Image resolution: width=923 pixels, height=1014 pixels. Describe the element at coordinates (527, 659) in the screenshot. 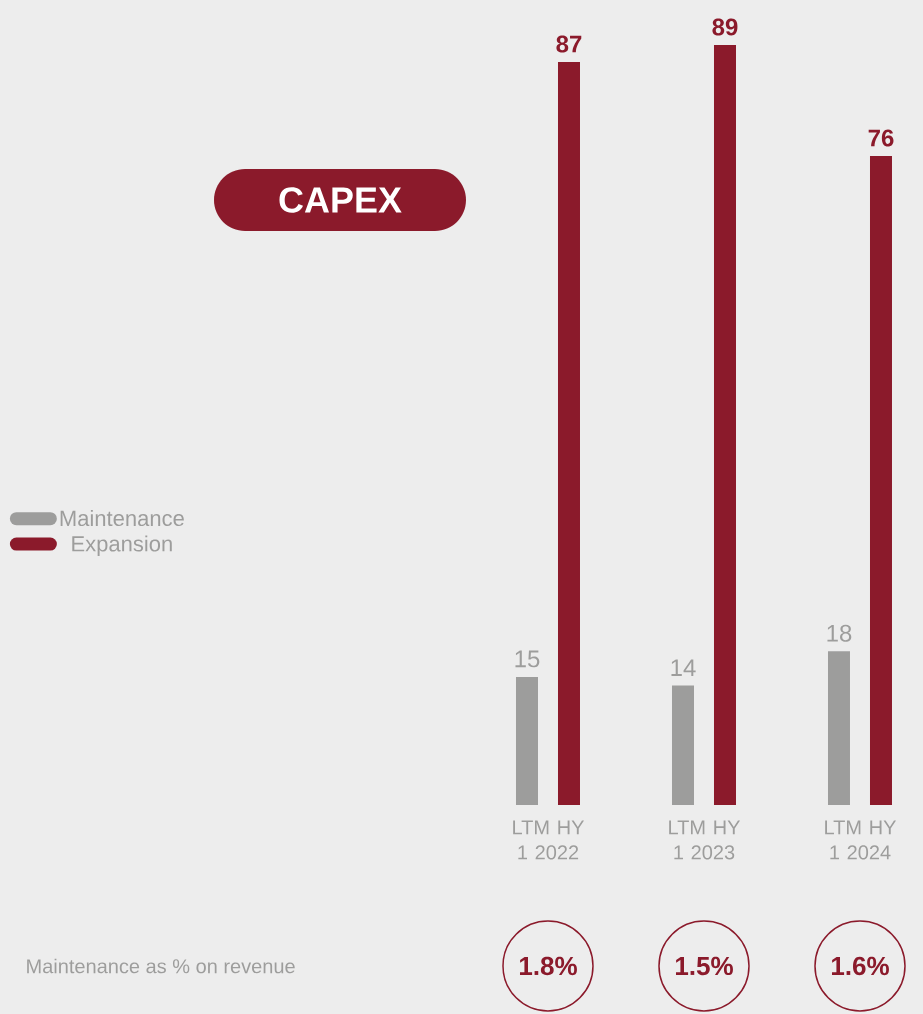

I see `data-label: 15` at that location.